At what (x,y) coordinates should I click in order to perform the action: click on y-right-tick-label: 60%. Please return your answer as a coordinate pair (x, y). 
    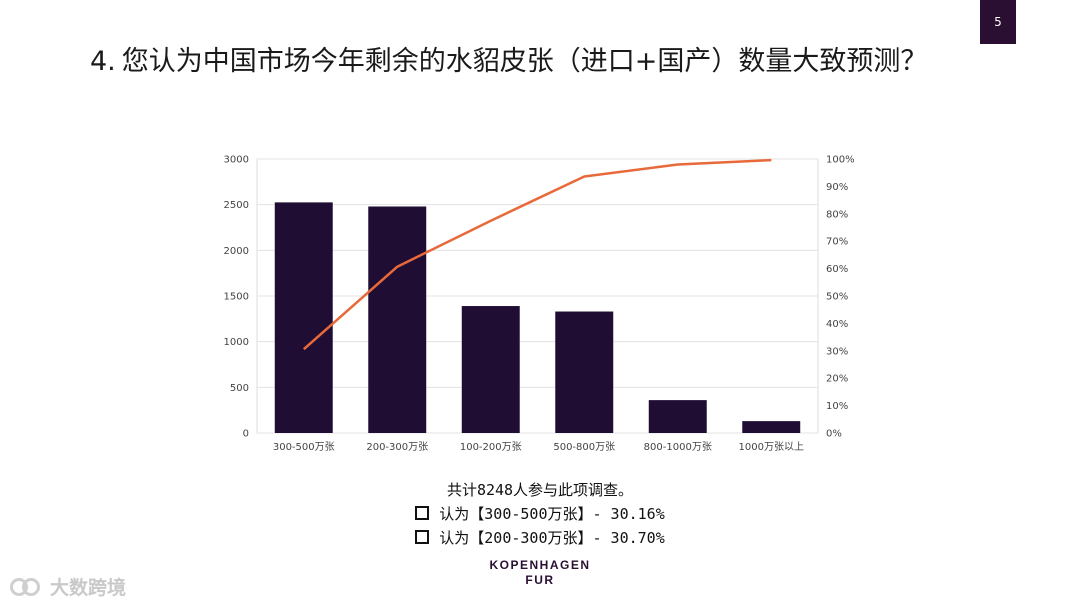
    Looking at the image, I should click on (837, 269).